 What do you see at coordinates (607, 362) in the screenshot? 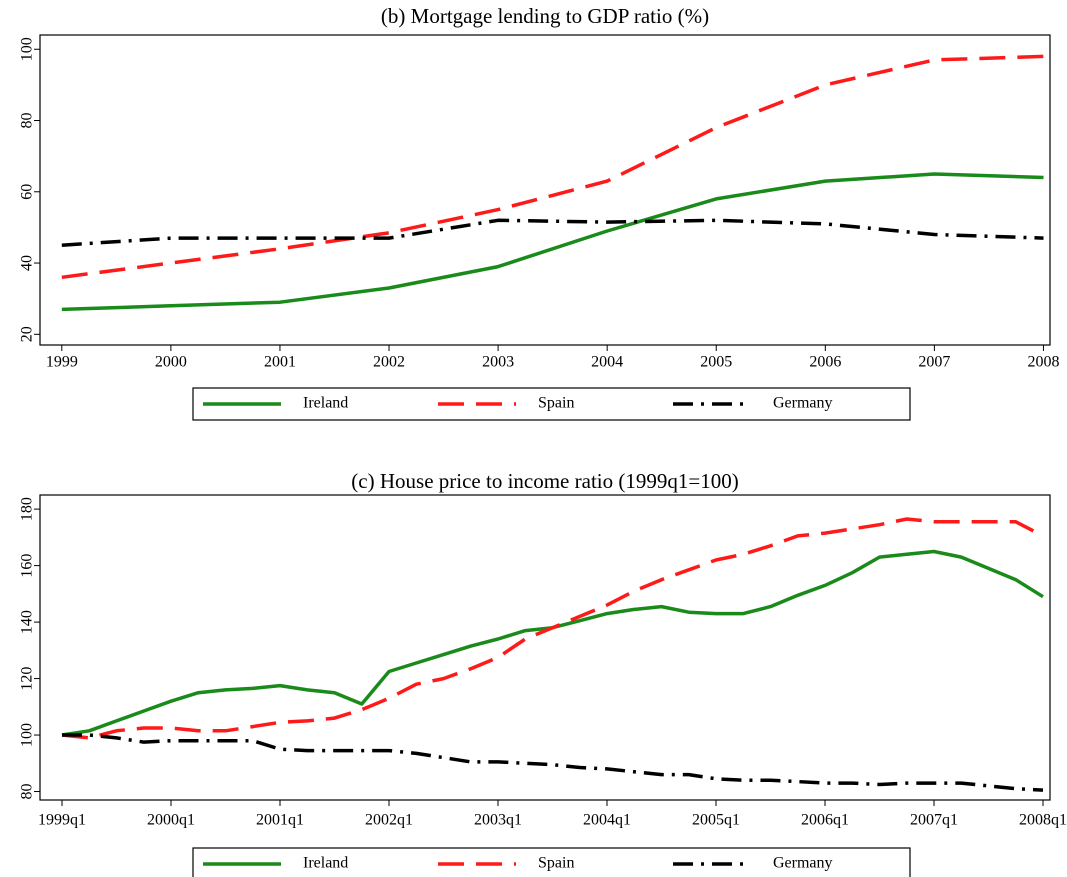
I see `x-tick-label: 2004` at bounding box center [607, 362].